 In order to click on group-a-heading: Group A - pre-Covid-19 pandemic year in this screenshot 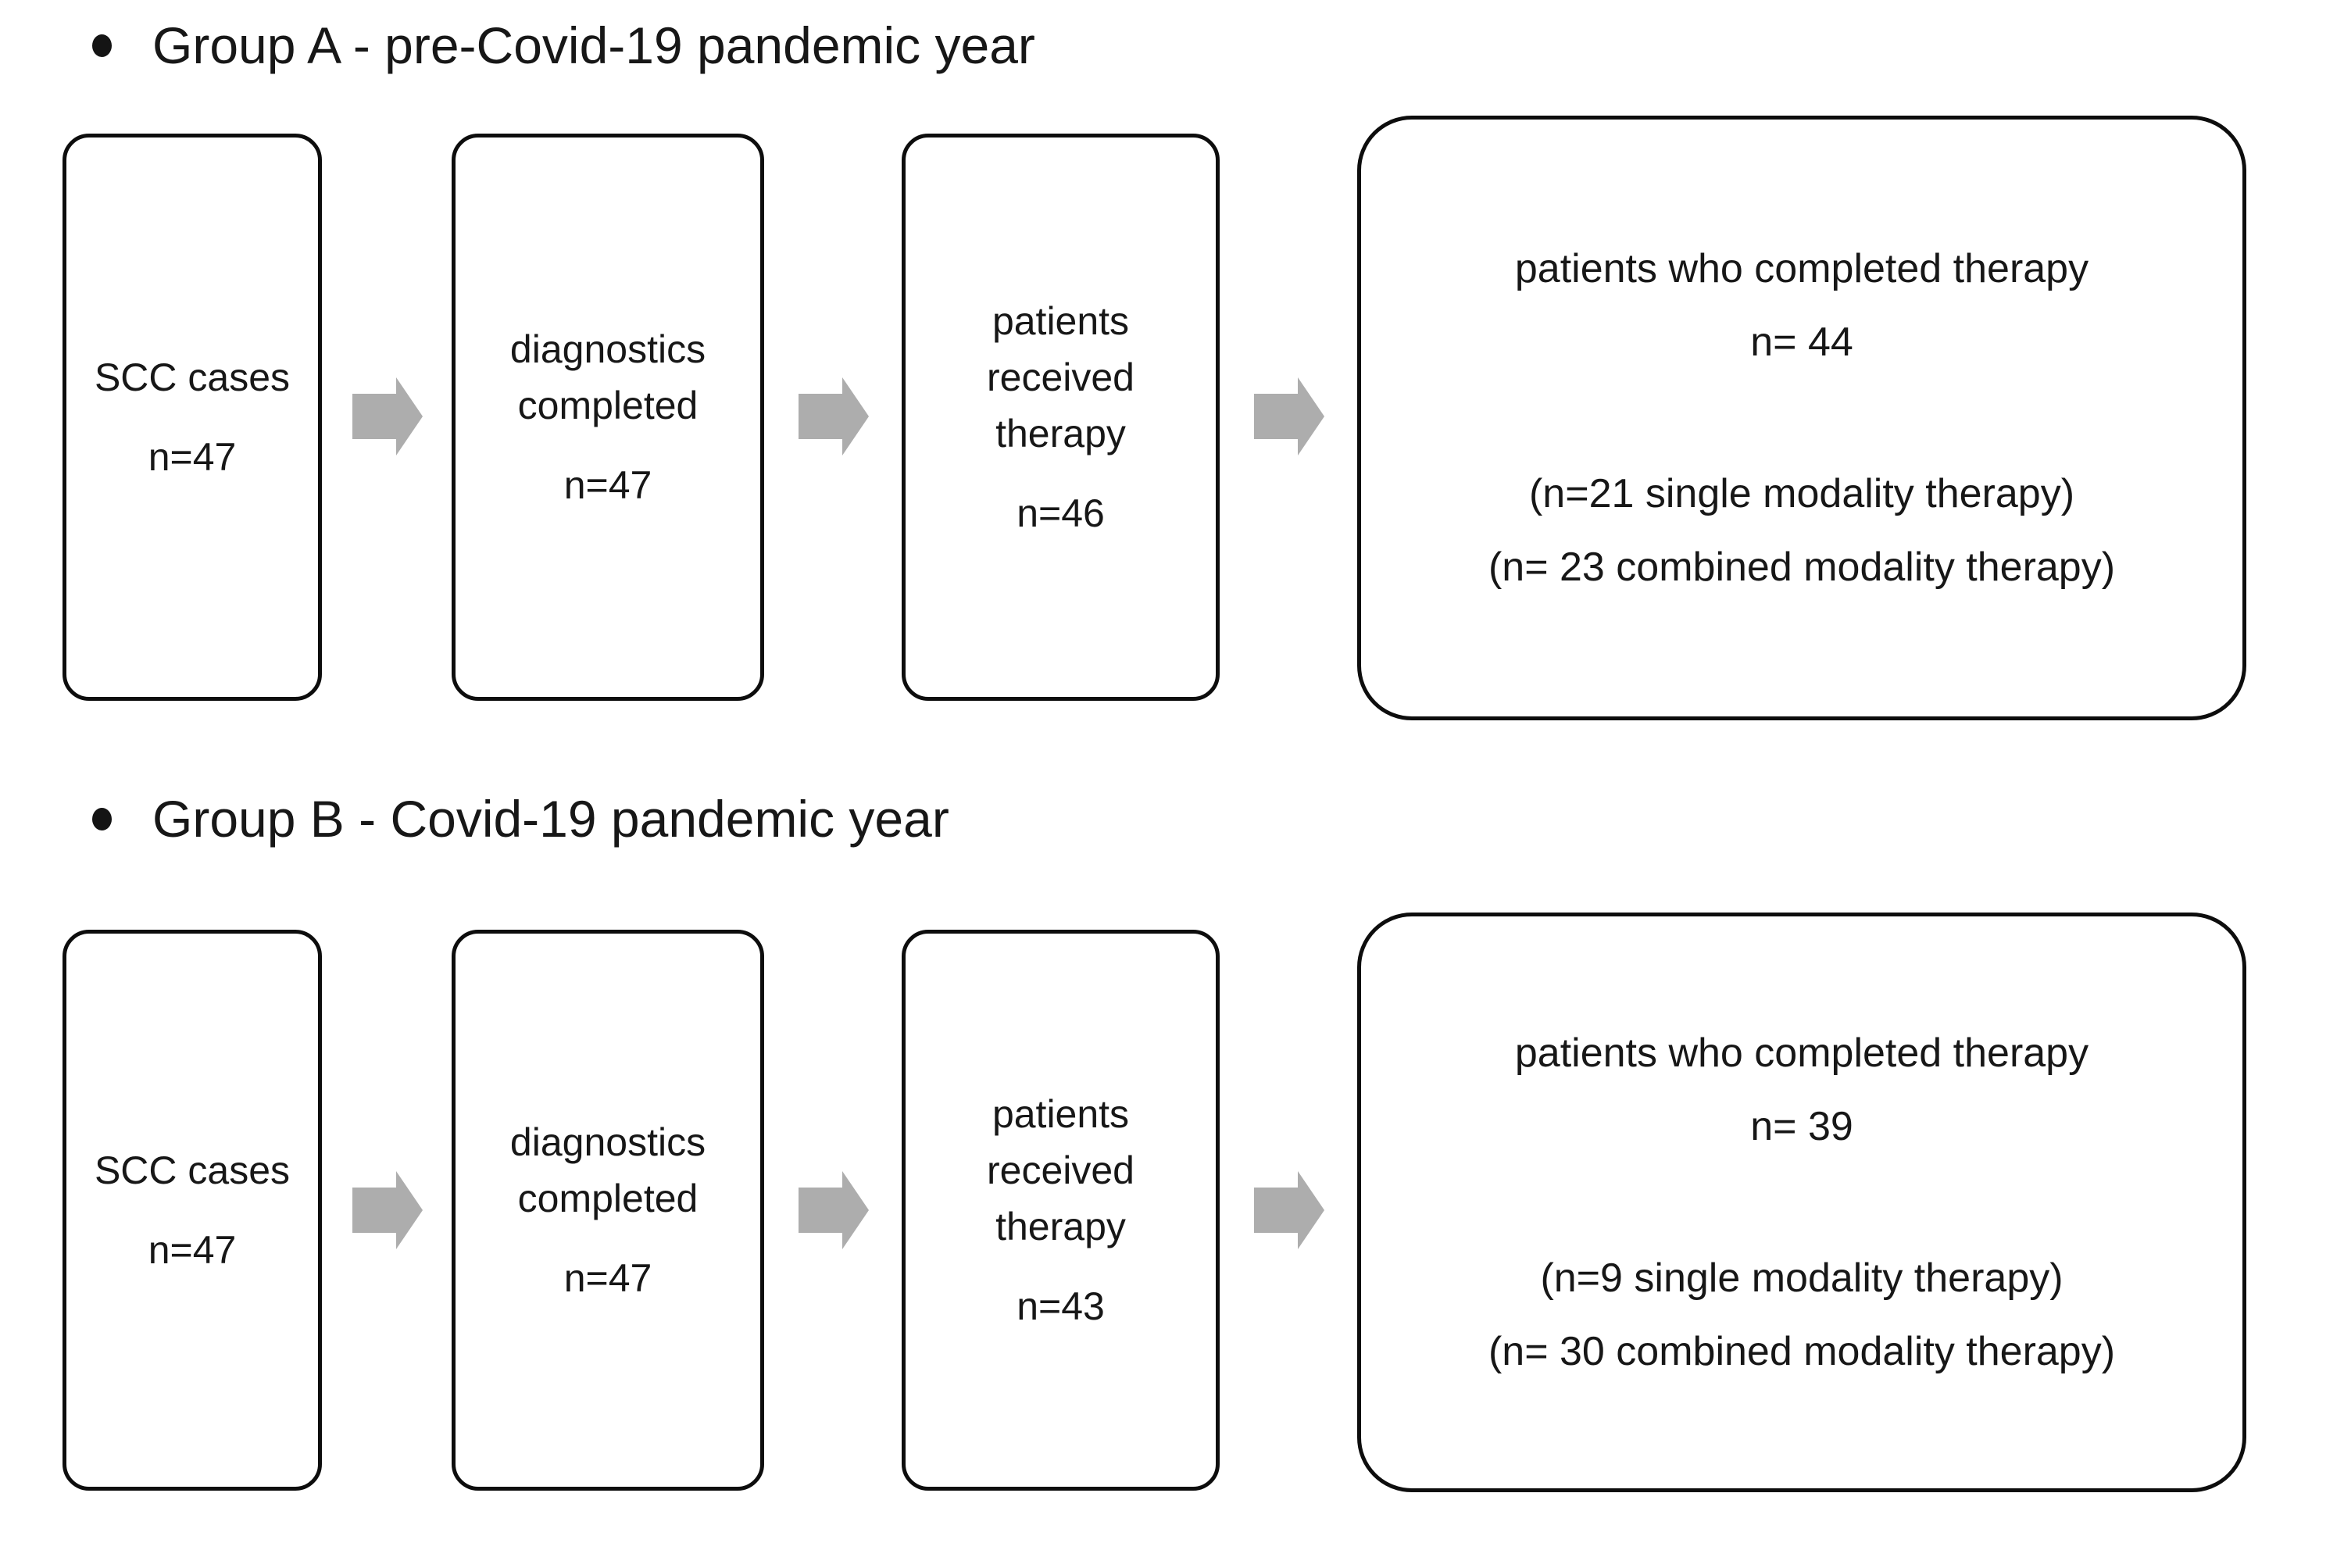, I will do `click(593, 45)`.